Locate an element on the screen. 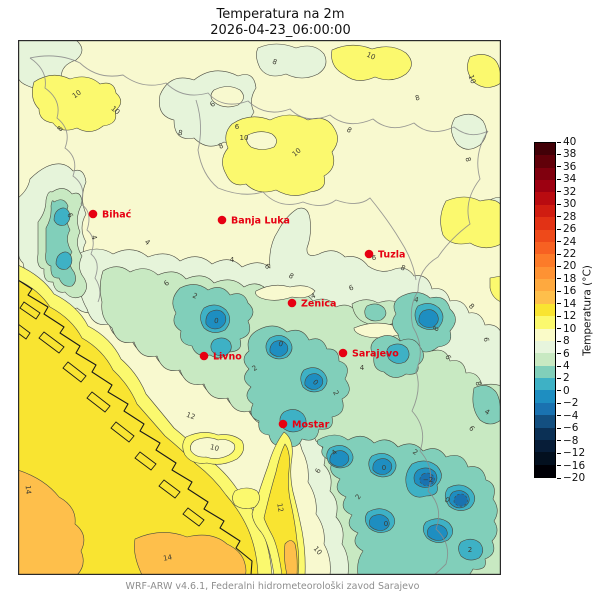 The width and height of the screenshot is (600, 600). colorbar-tick-label: 34 is located at coordinates (570, 179).